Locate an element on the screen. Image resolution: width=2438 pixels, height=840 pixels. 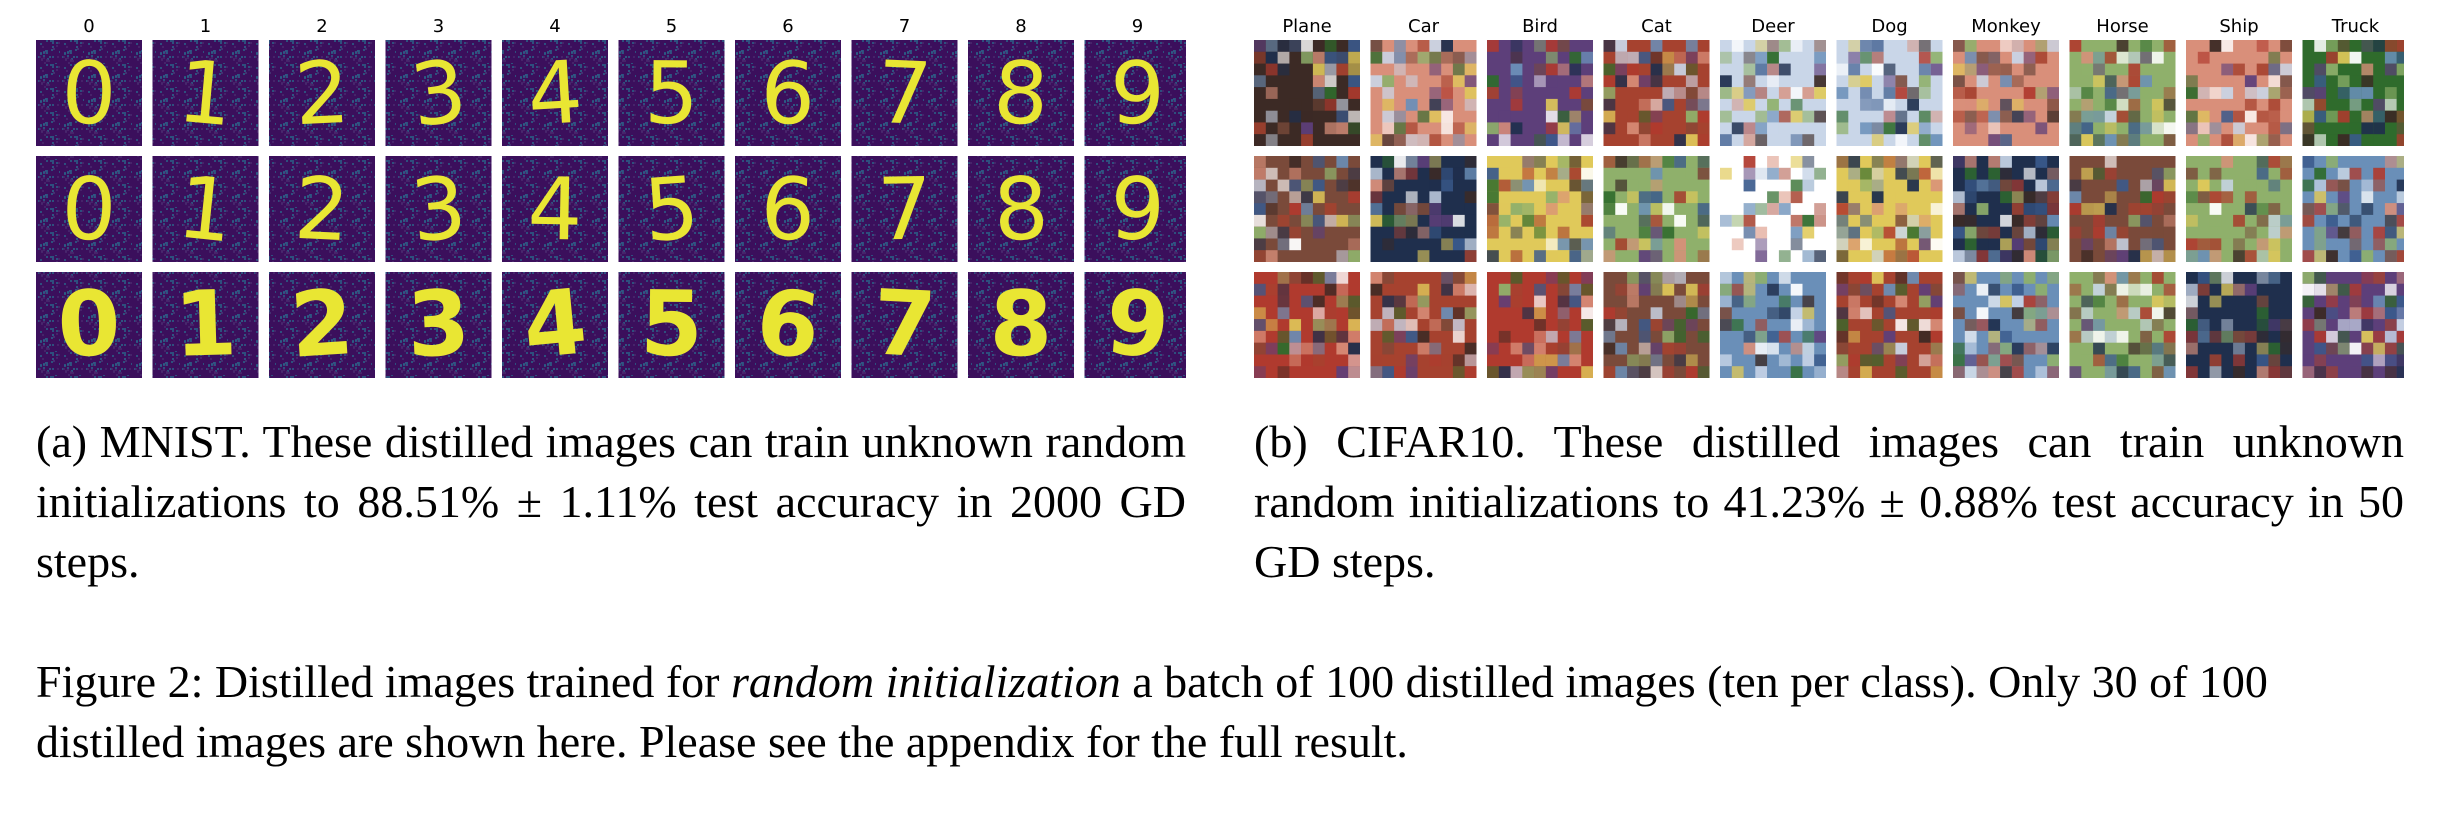
cifar-column-label-4: Deer is located at coordinates (1773, 26).